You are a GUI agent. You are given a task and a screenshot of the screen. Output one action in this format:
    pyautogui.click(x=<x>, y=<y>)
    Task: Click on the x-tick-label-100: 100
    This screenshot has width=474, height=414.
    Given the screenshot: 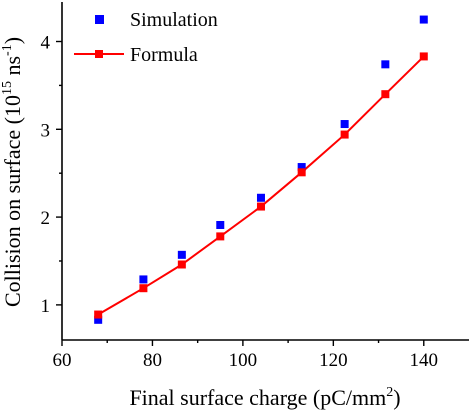 What is the action you would take?
    pyautogui.click(x=243, y=360)
    